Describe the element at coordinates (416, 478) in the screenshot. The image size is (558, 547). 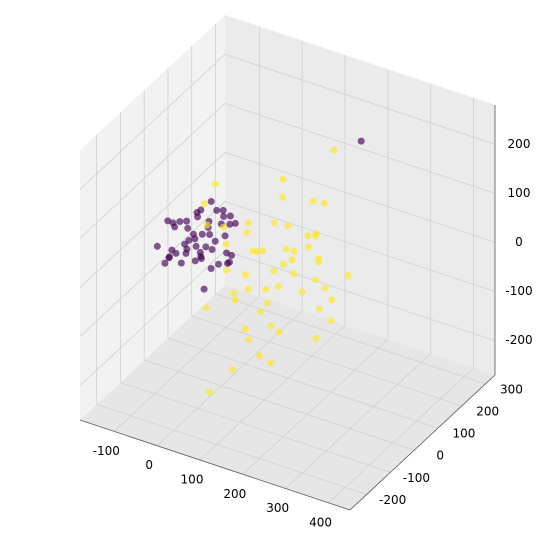
I see `y-tick-label: -100` at that location.